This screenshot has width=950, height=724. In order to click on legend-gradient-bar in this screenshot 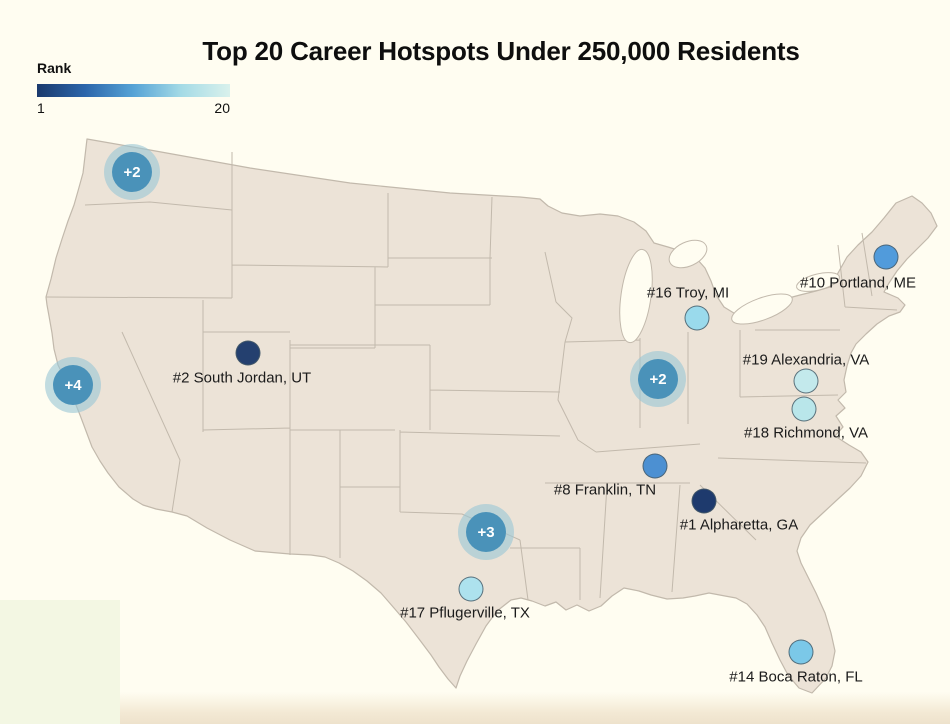, I will do `click(133, 90)`.